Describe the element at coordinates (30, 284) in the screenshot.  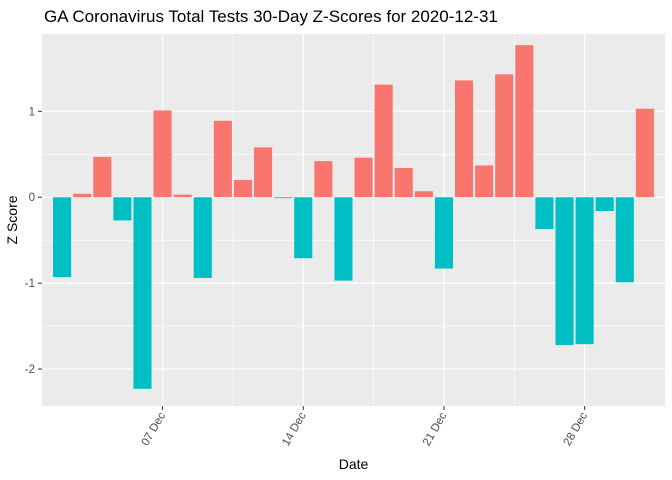
I see `y-tick-label: -1` at that location.